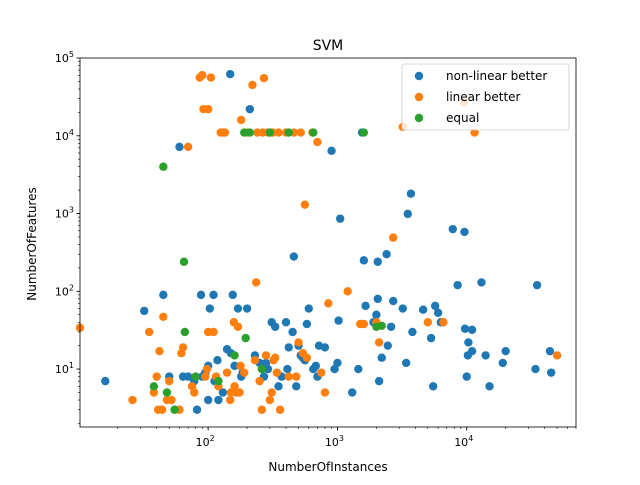 The height and width of the screenshot is (485, 640). Describe the element at coordinates (71, 287) in the screenshot. I see `y-tick-exp: 2` at that location.